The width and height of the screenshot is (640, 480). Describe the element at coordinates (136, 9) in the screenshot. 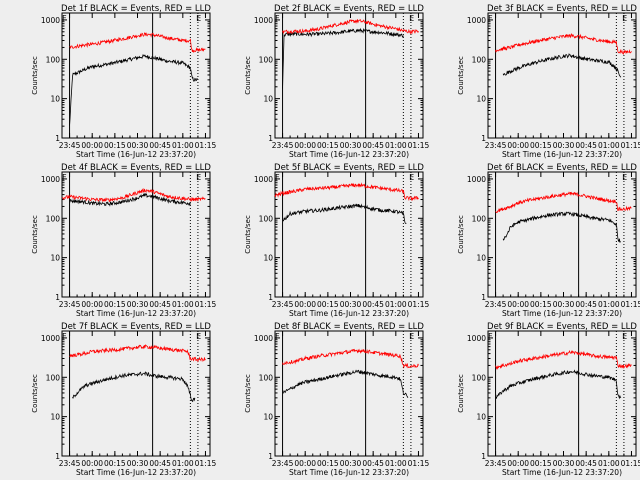

I see `panel-title: Det 1f BLACK = Events, RED = LLD` at that location.